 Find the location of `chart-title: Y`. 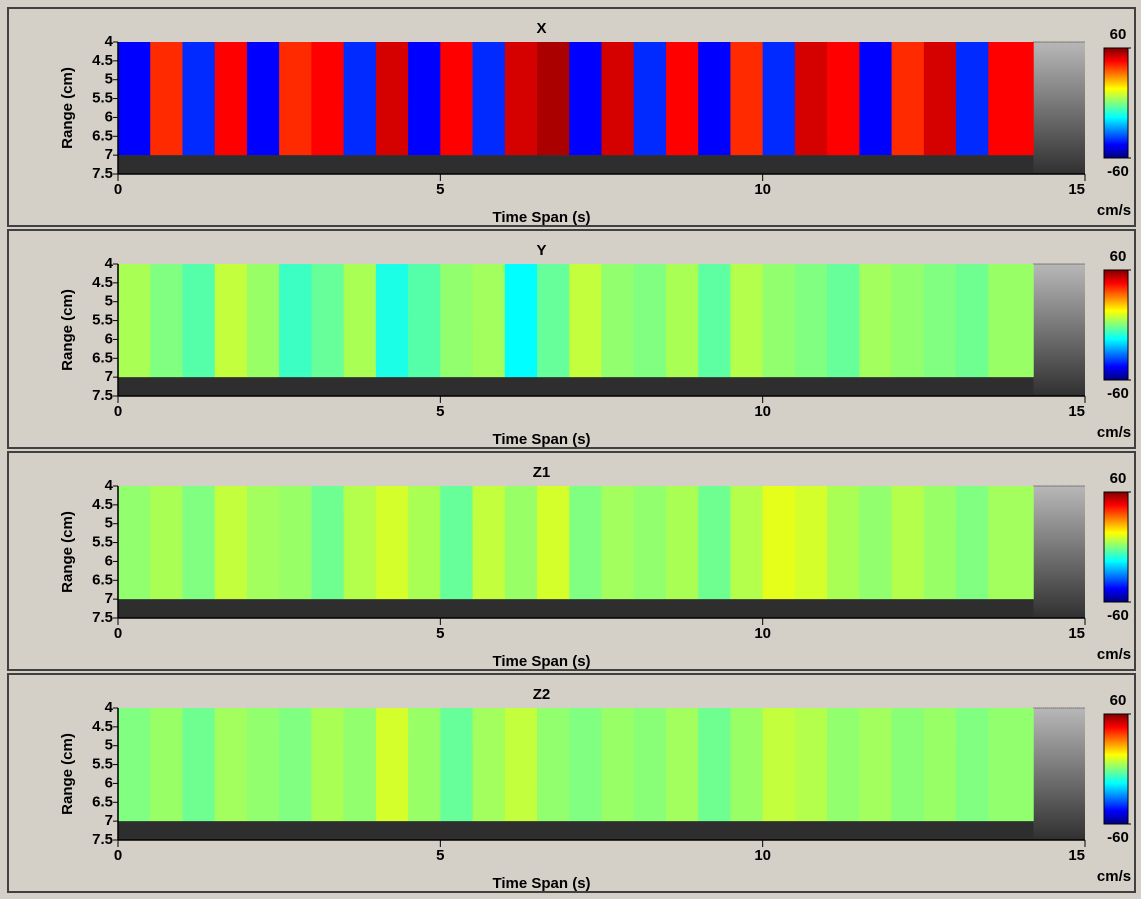

chart-title: Y is located at coordinates (541, 250).